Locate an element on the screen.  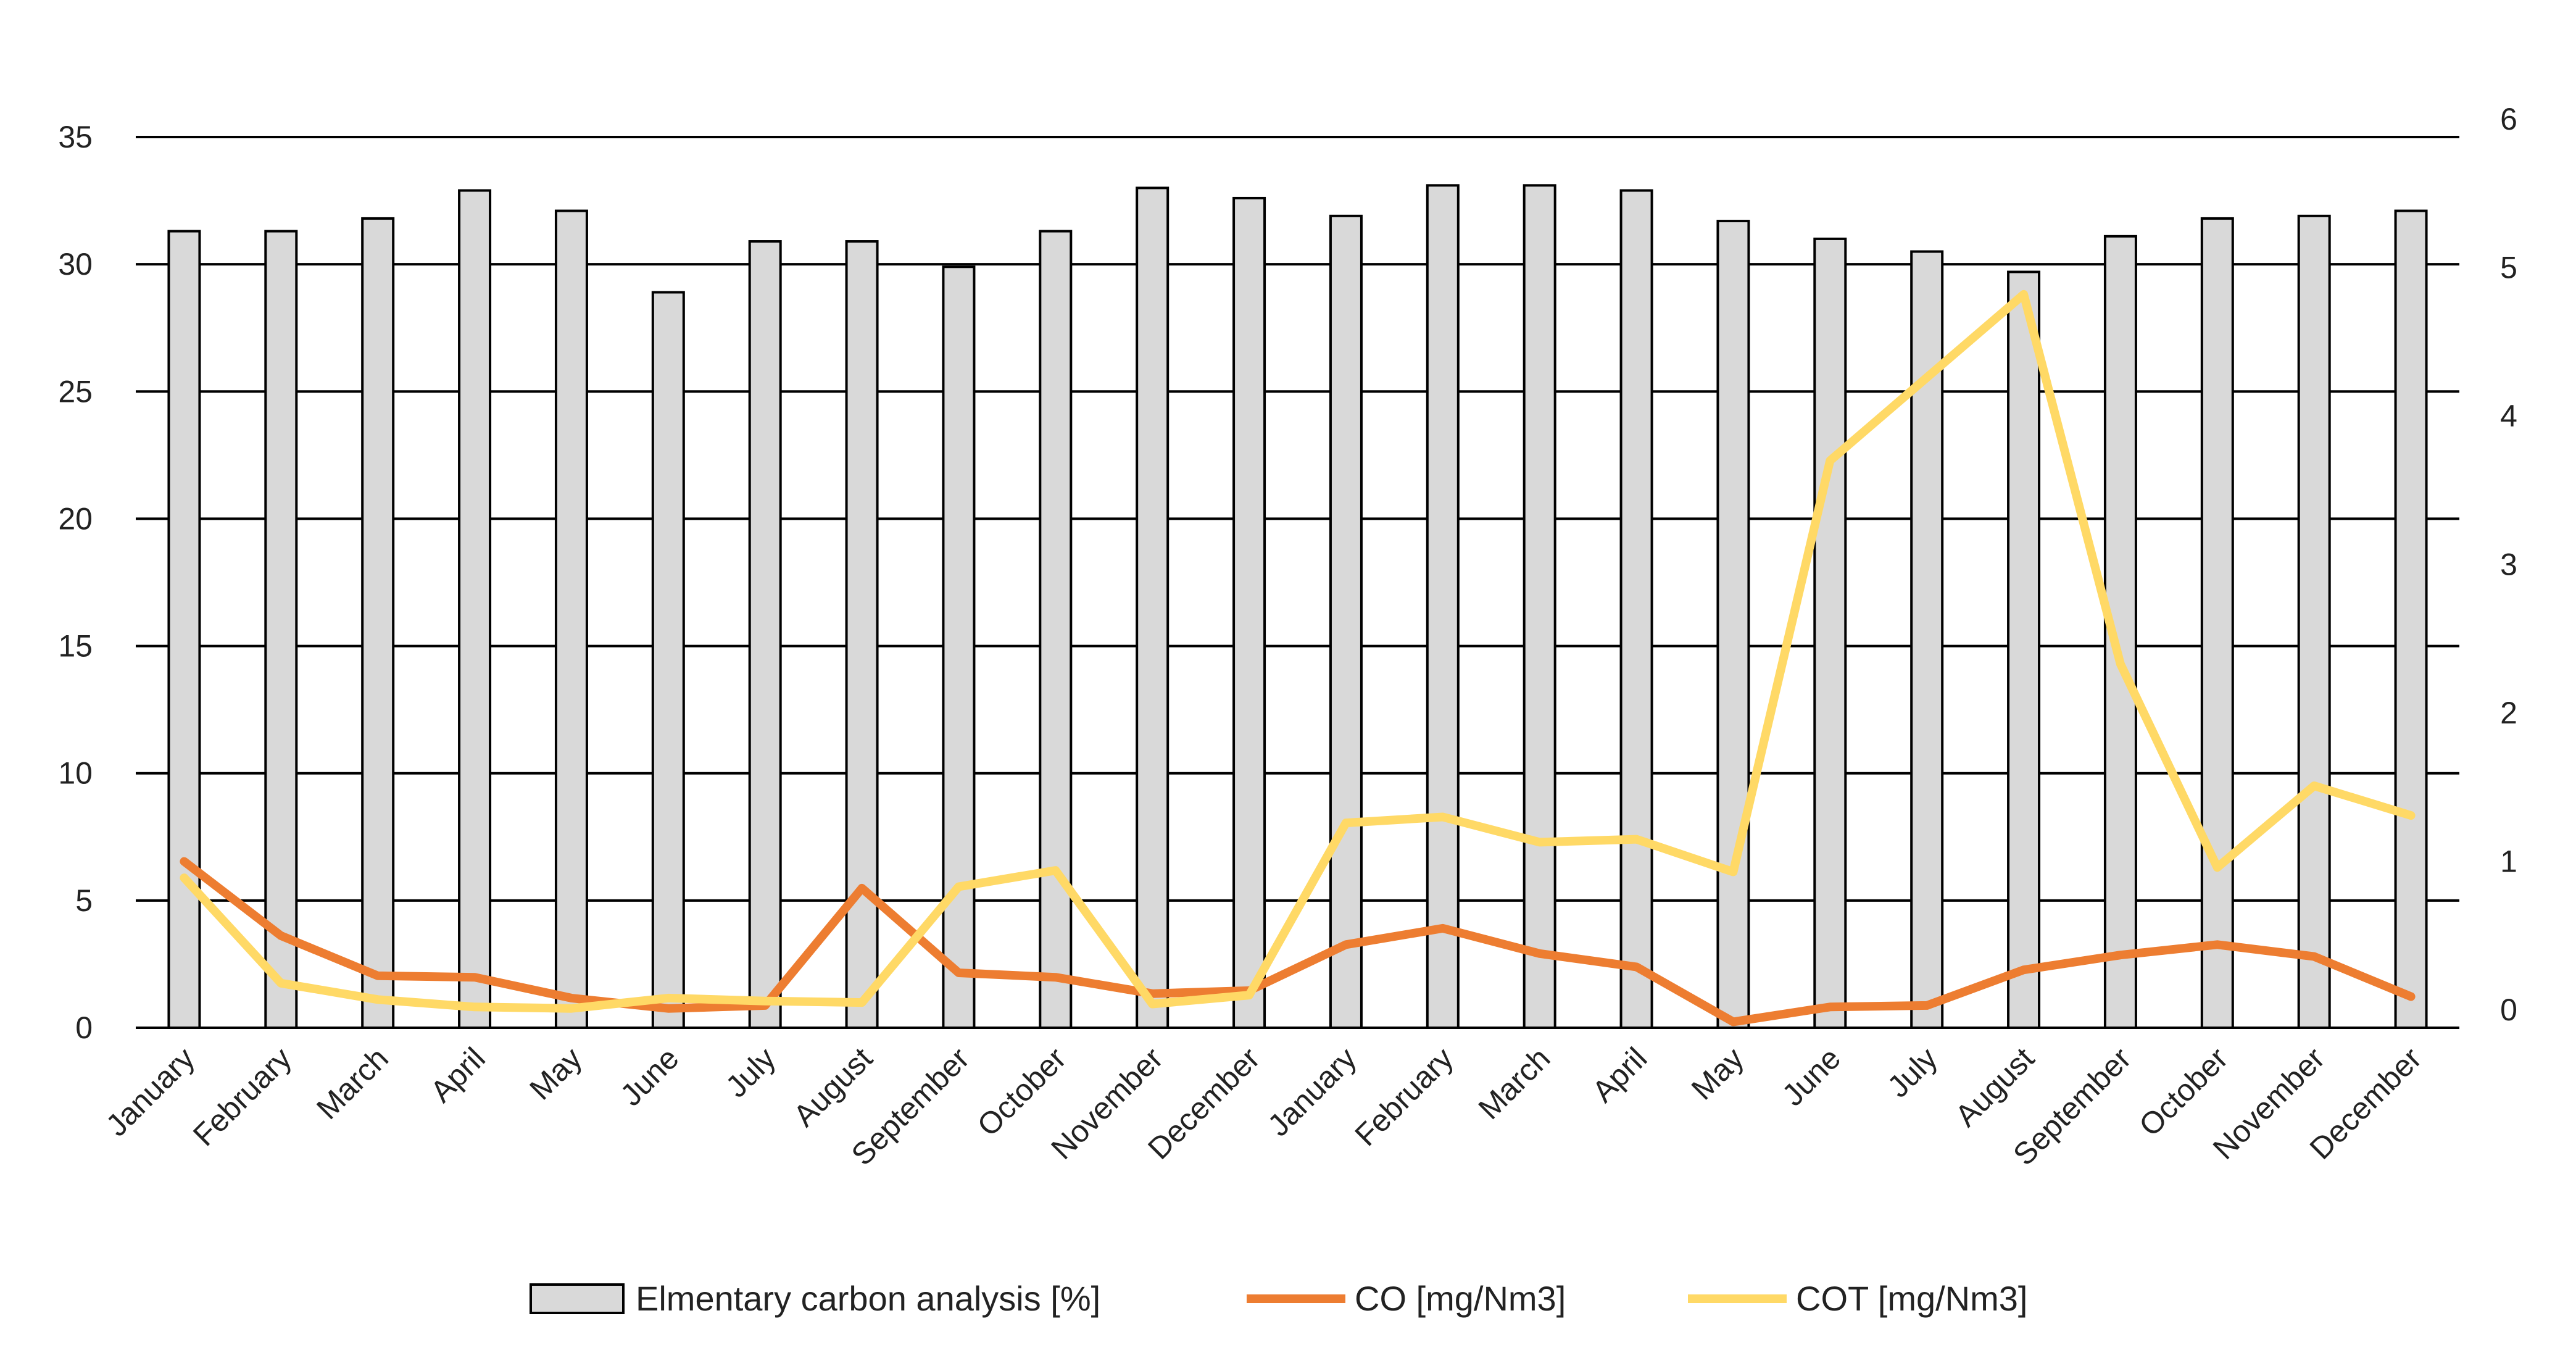
y-right-tick-label: 6 is located at coordinates (2508, 119).